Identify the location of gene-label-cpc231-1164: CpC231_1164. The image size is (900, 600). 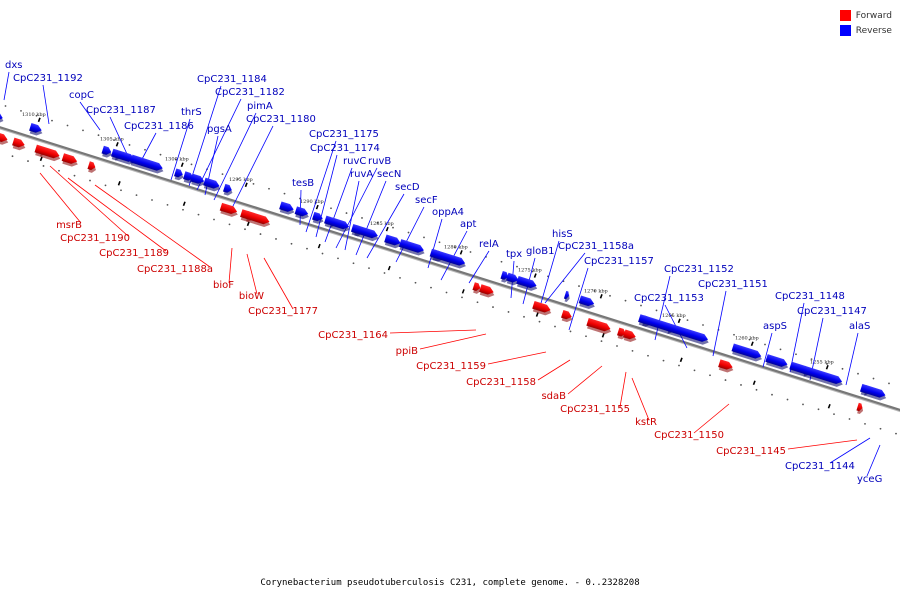
(353, 335).